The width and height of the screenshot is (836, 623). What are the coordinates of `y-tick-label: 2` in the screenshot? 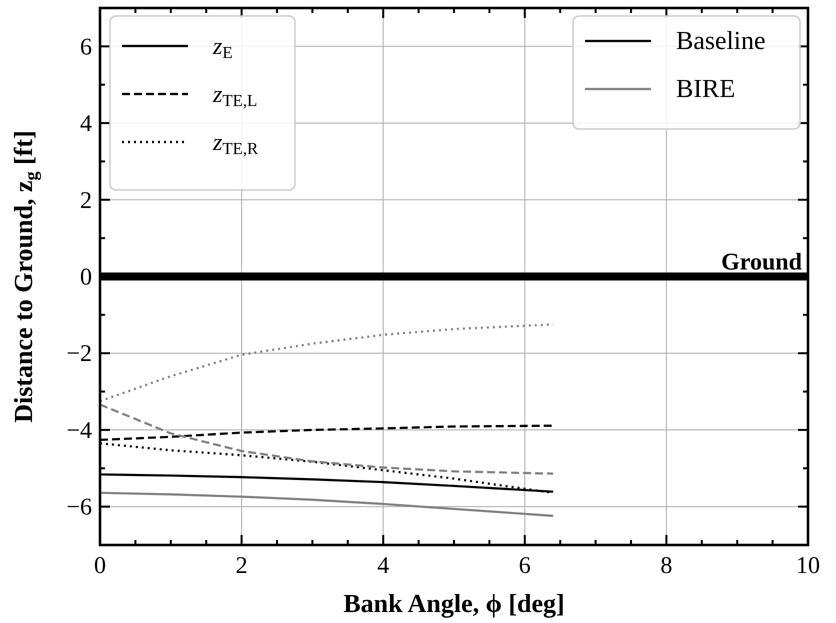 It's located at (86, 201).